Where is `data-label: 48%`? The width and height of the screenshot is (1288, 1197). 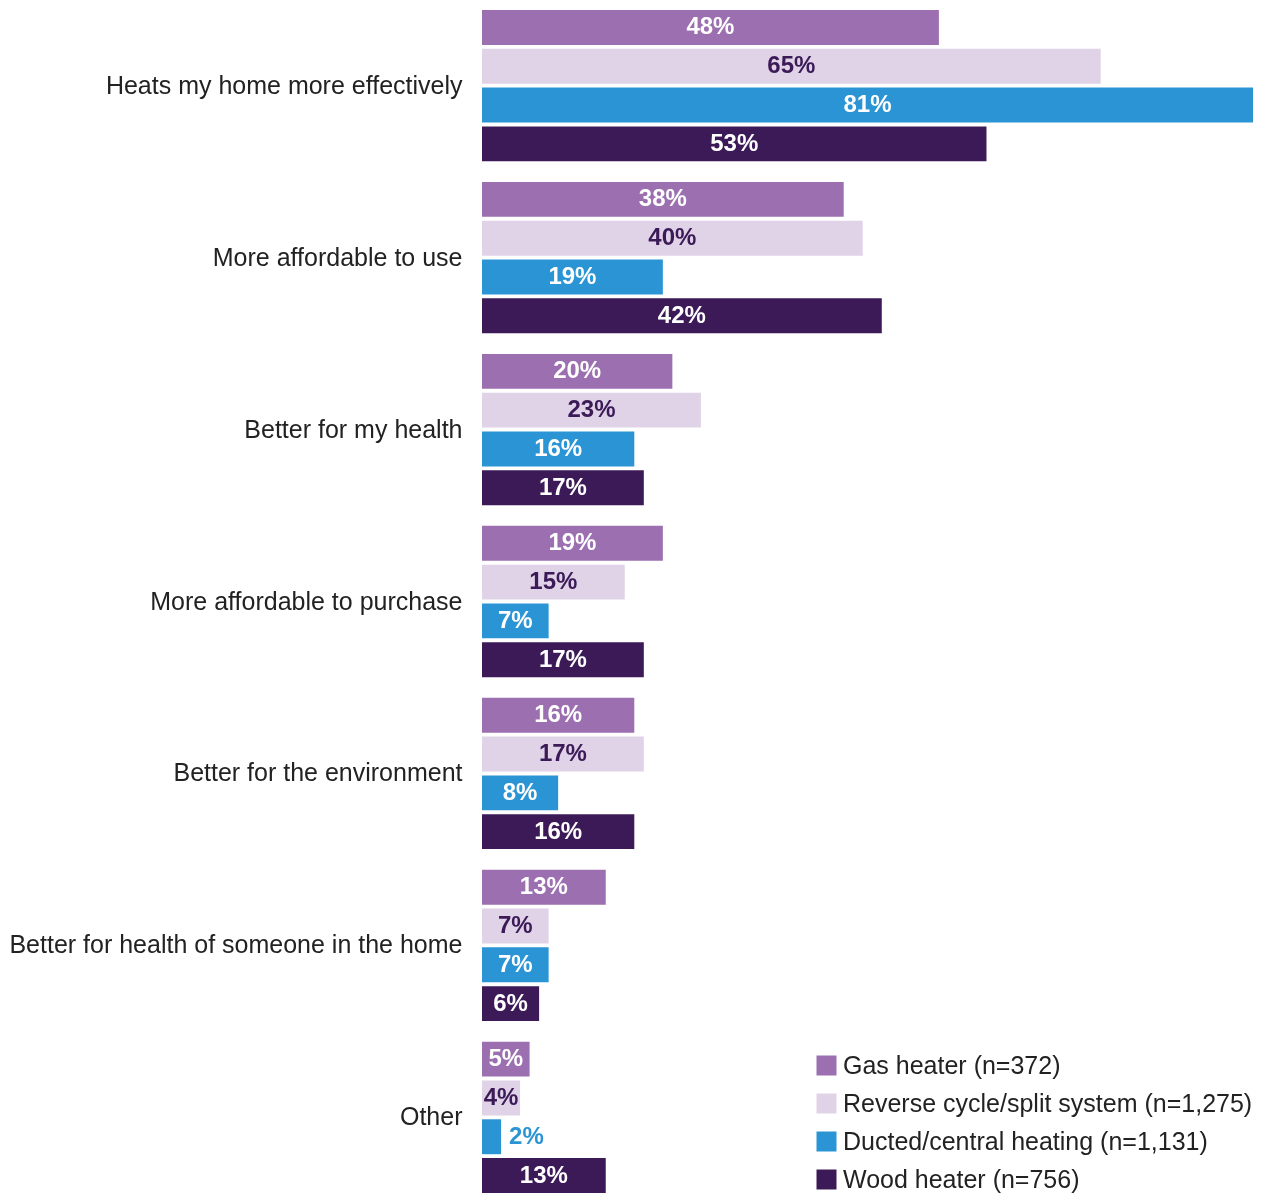 data-label: 48% is located at coordinates (710, 26).